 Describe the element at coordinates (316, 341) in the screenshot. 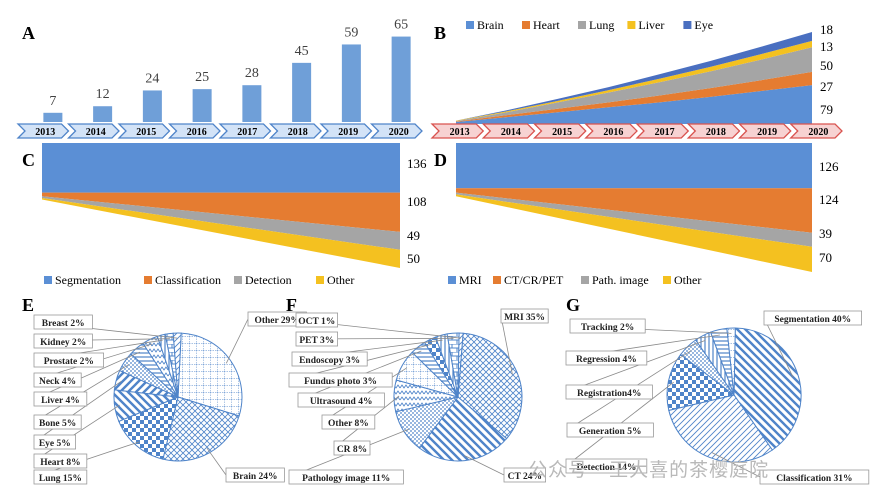

I see `f-slice-label: PET 3%` at that location.